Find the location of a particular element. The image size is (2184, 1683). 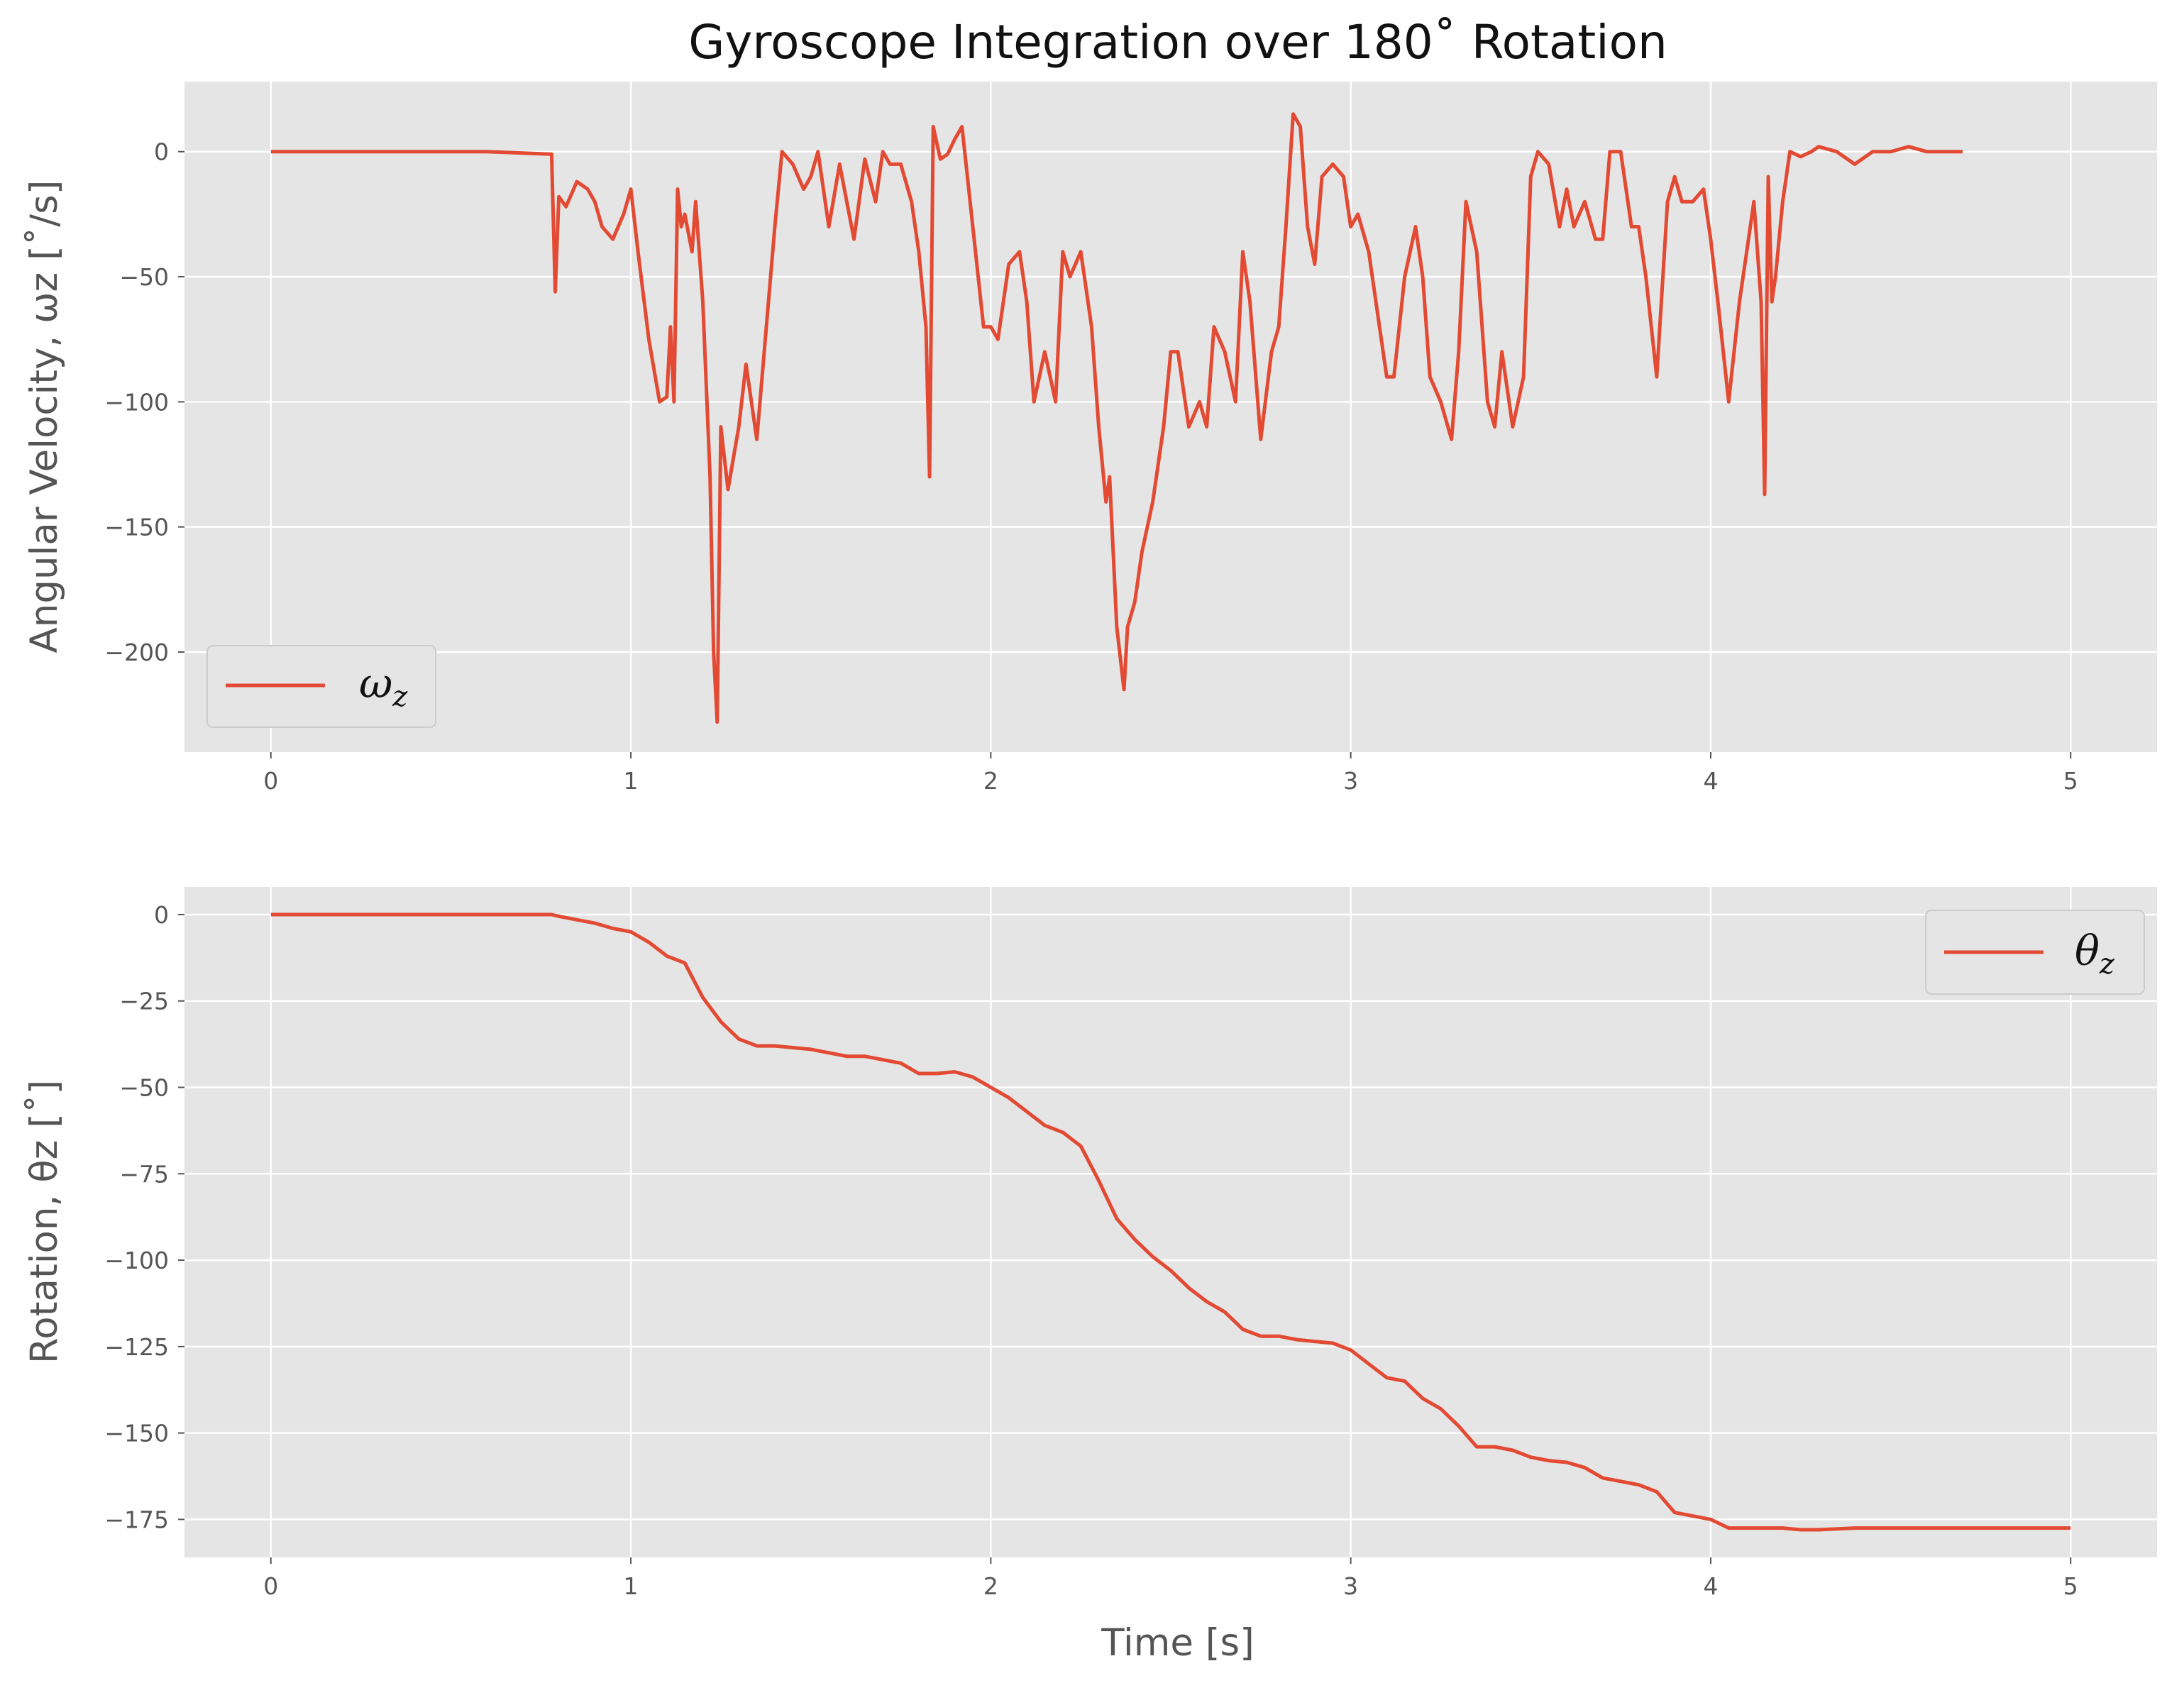

legend-label-omega-z: ωz is located at coordinates (383, 686).